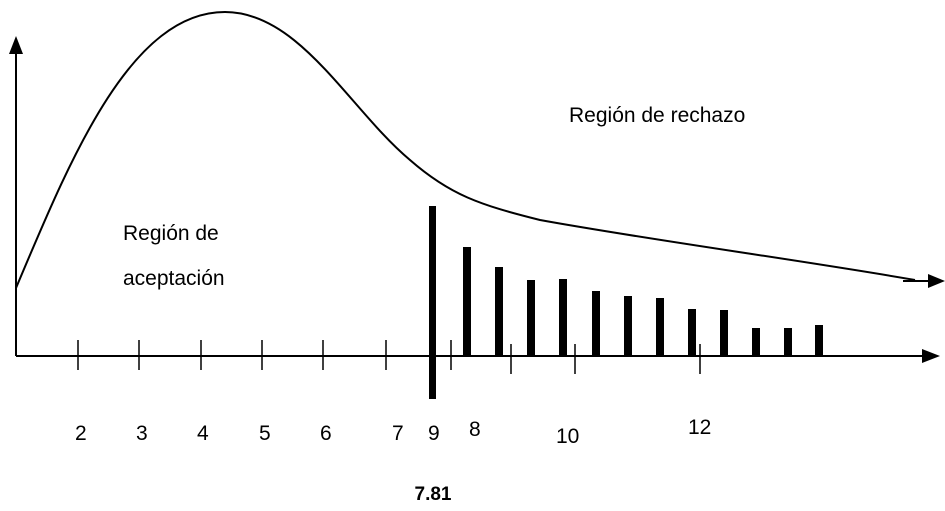  I want to click on critical-value-label: 7.81, so click(433, 494).